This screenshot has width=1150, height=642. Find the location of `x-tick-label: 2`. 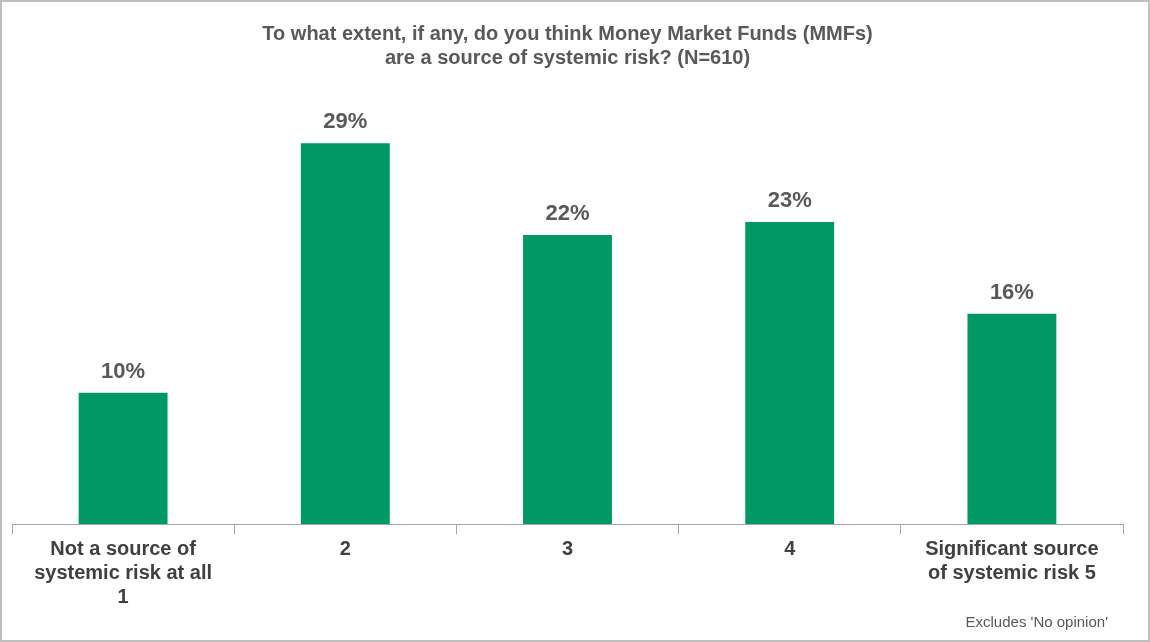

x-tick-label: 2 is located at coordinates (345, 547).